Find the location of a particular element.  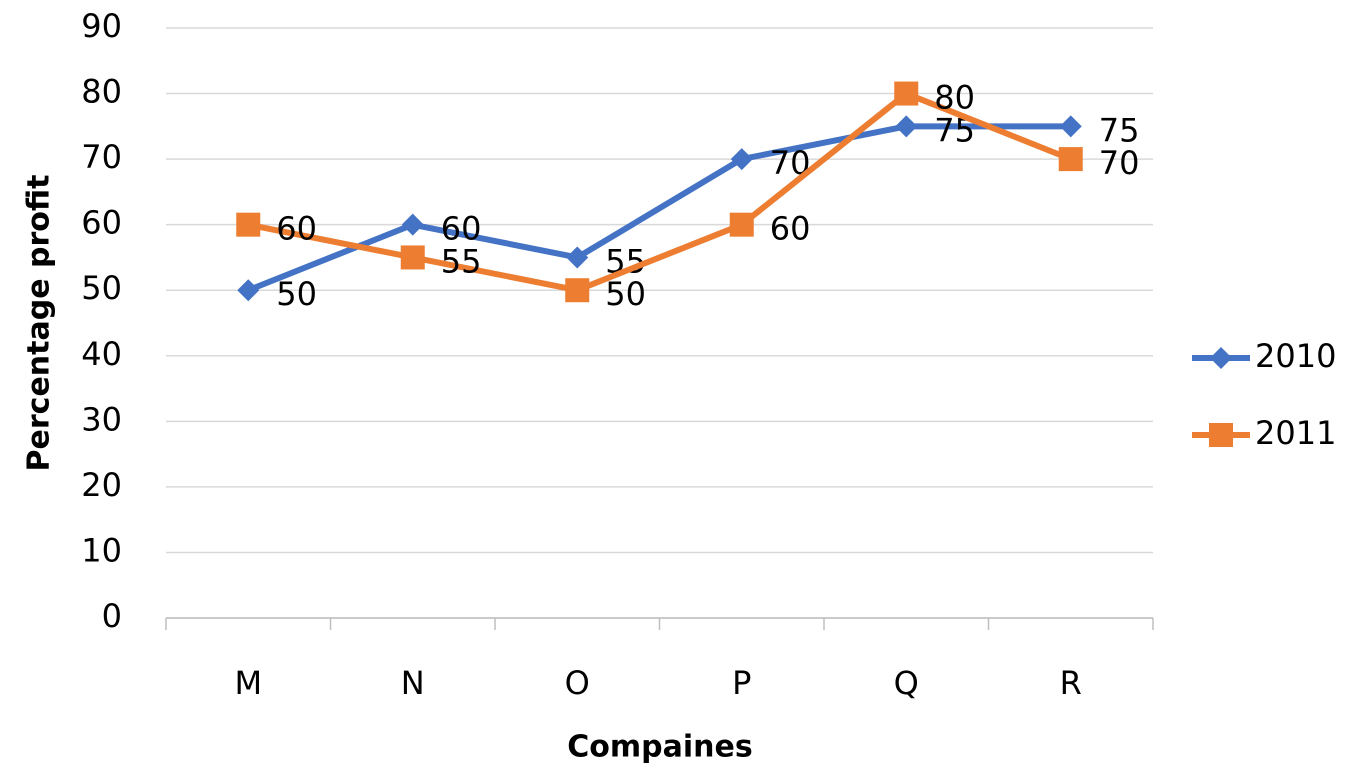

x-tick-label: P is located at coordinates (741, 683).